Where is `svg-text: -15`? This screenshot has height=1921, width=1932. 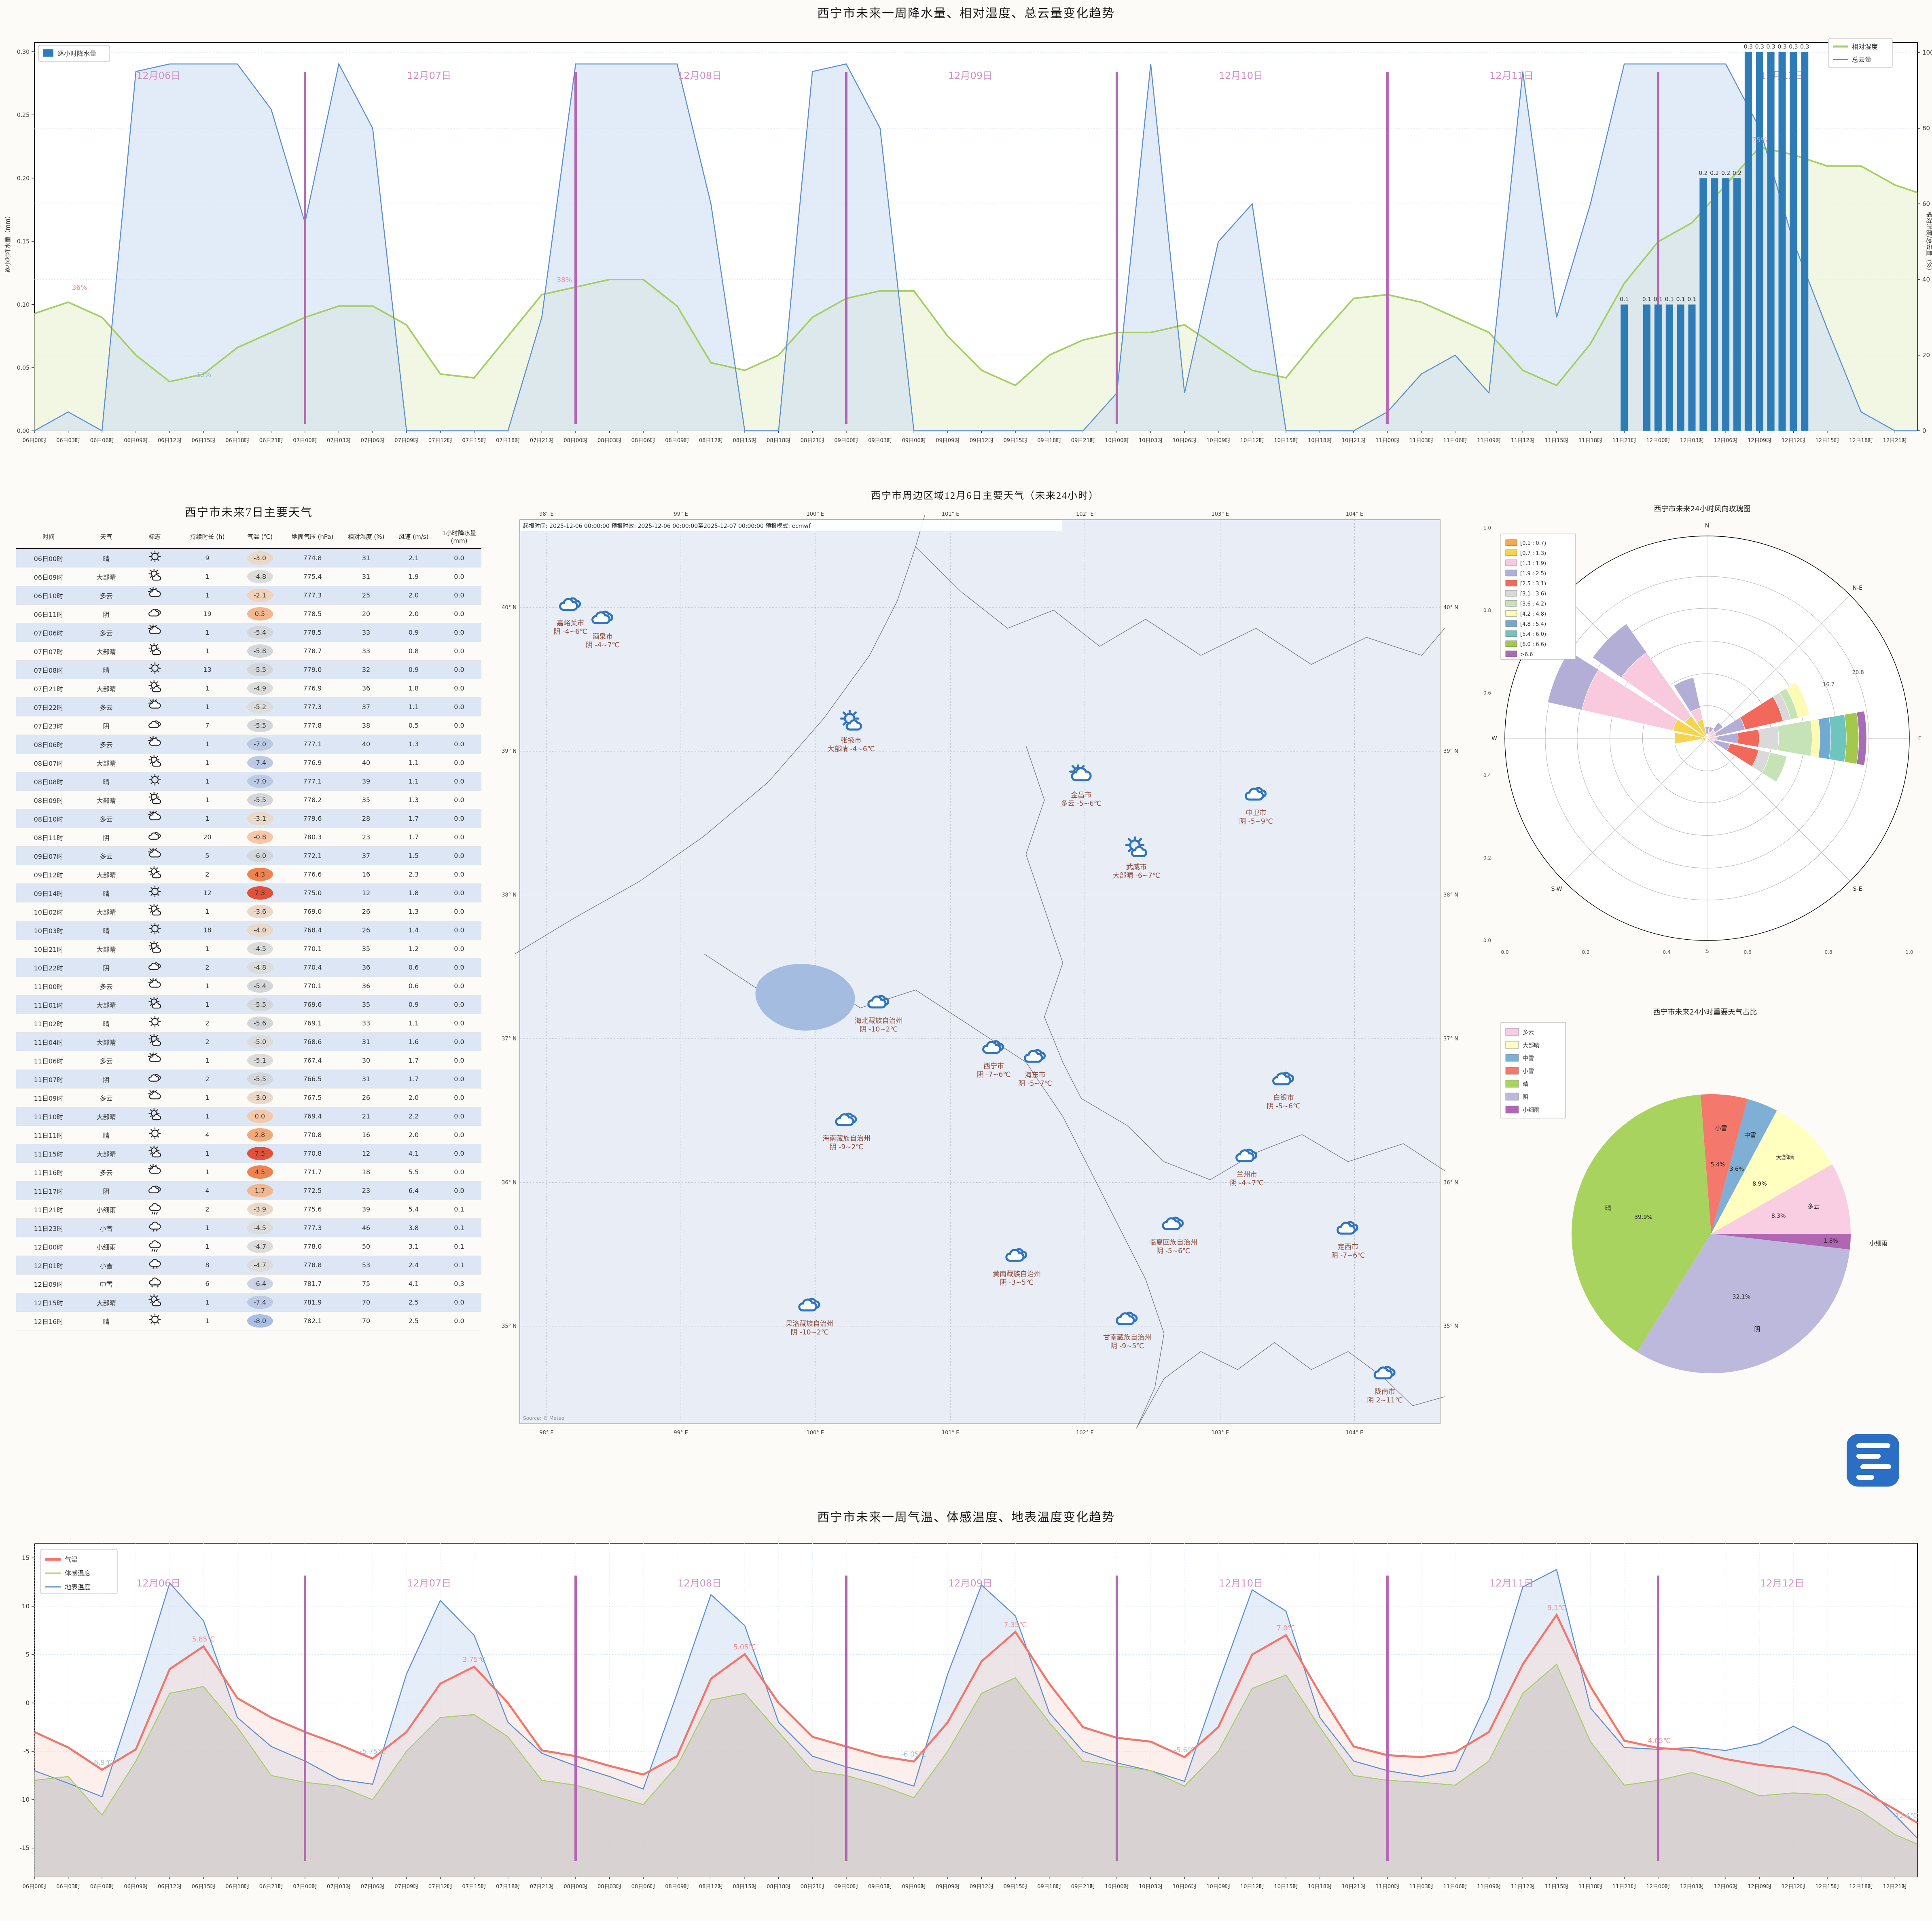 svg-text: -15 is located at coordinates (25, 1848).